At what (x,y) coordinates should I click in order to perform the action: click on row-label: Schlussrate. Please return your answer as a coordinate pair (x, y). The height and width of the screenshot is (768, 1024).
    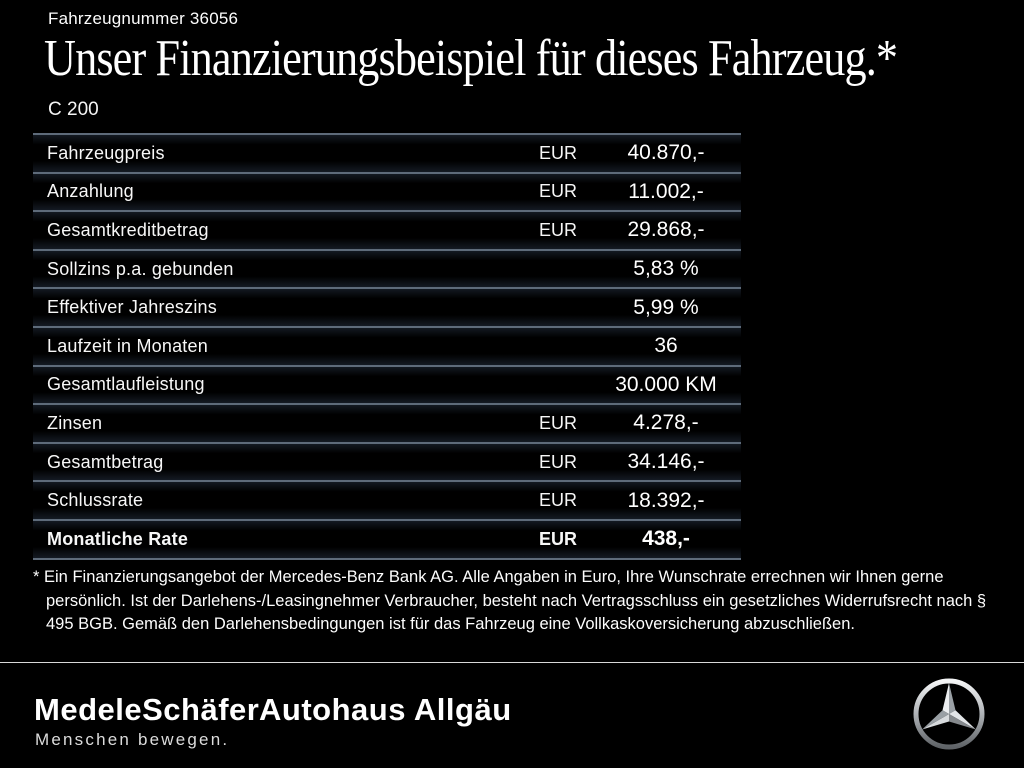
    Looking at the image, I should click on (95, 500).